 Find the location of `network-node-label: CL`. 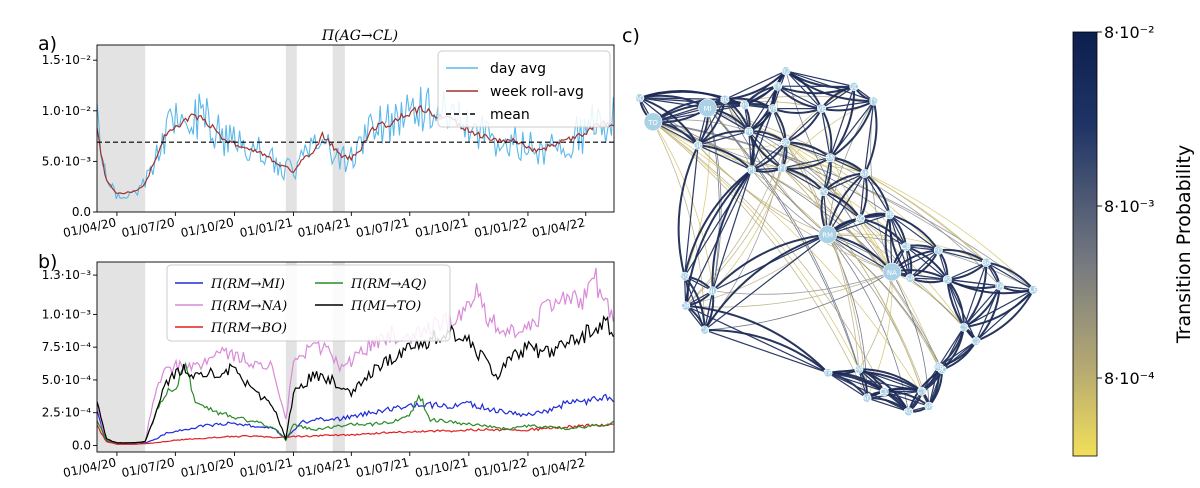

network-node-label: CL is located at coordinates (884, 392).